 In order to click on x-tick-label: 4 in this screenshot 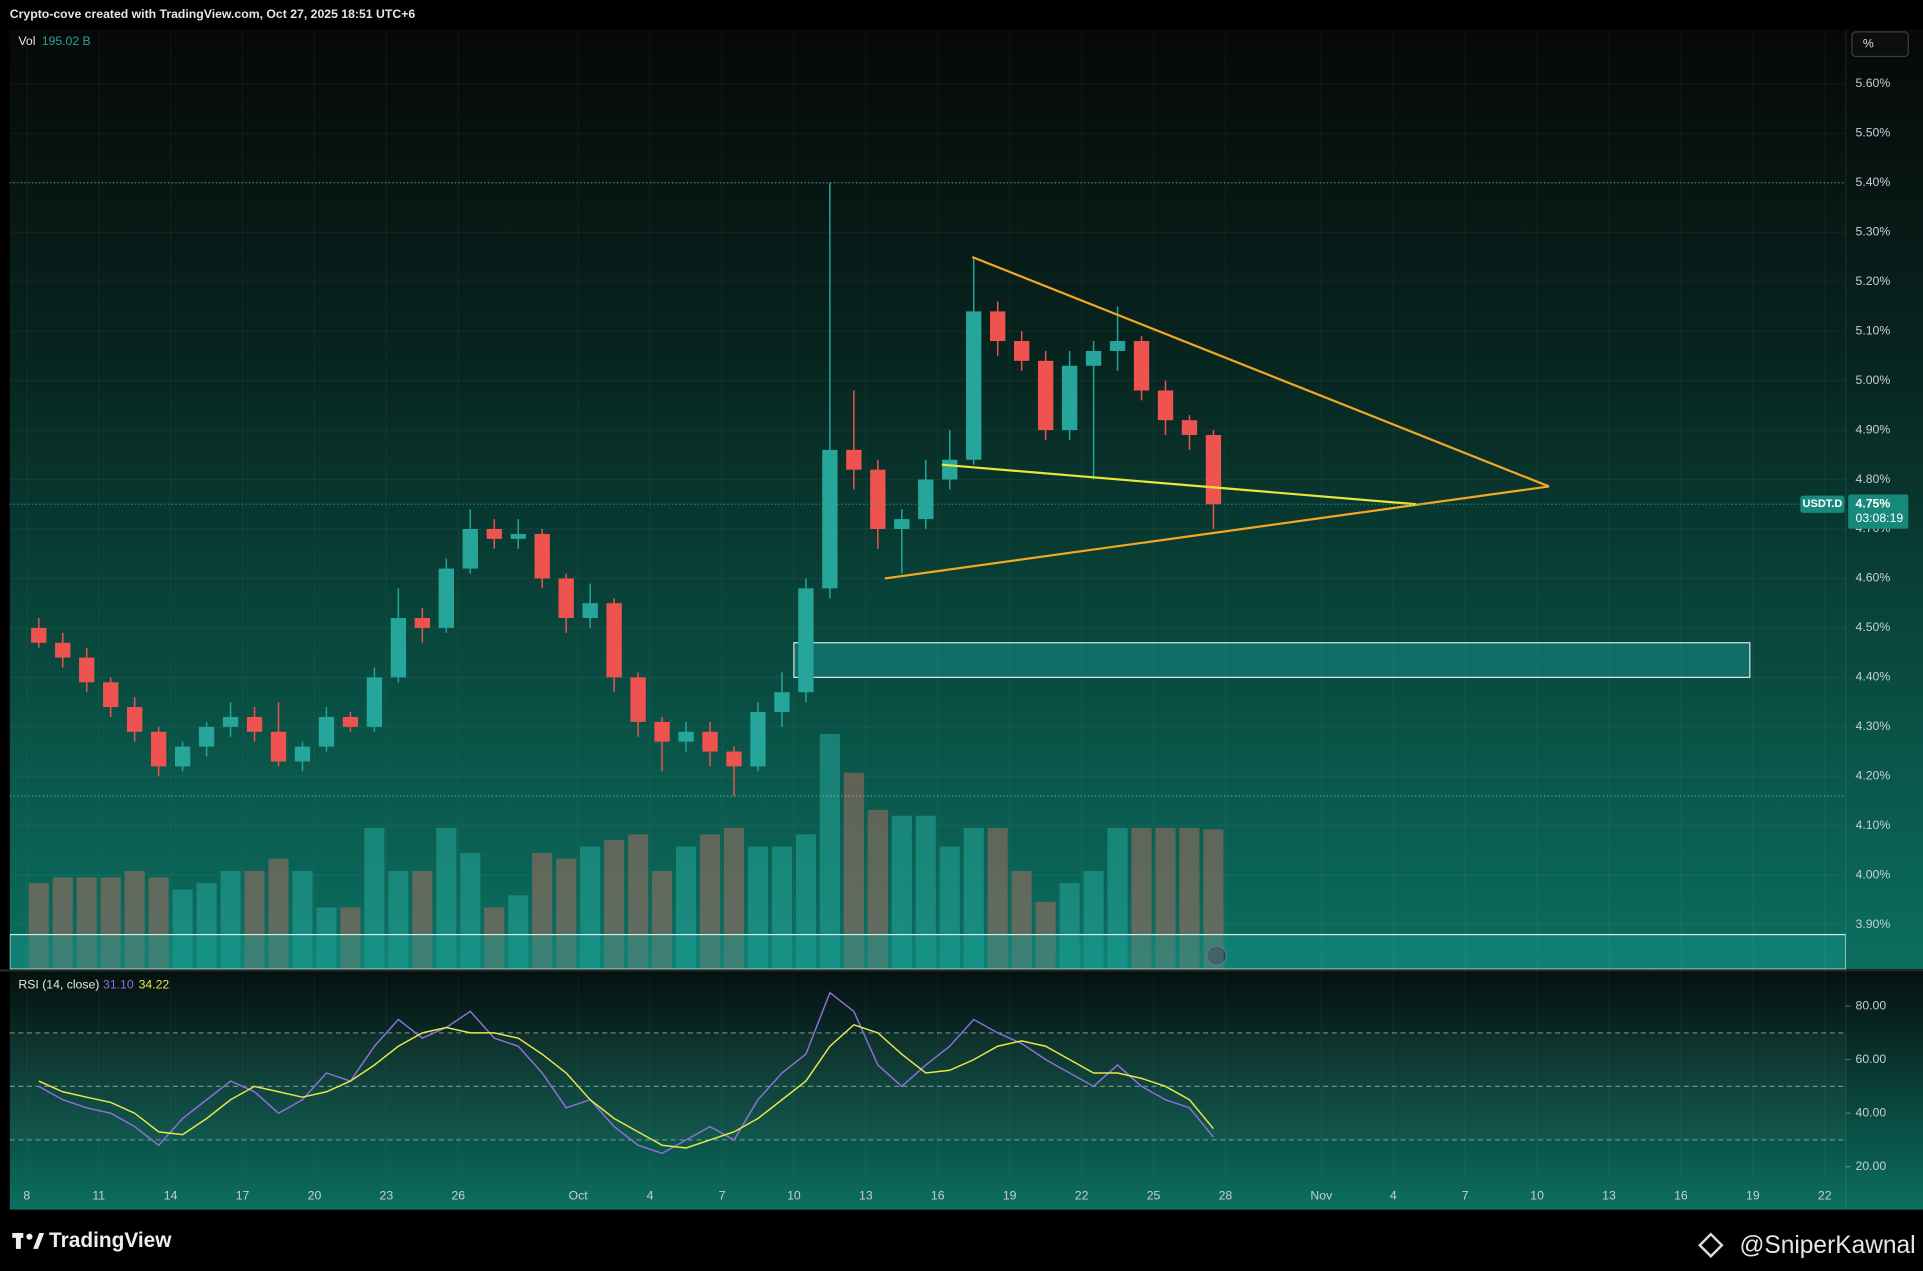, I will do `click(1393, 1195)`.